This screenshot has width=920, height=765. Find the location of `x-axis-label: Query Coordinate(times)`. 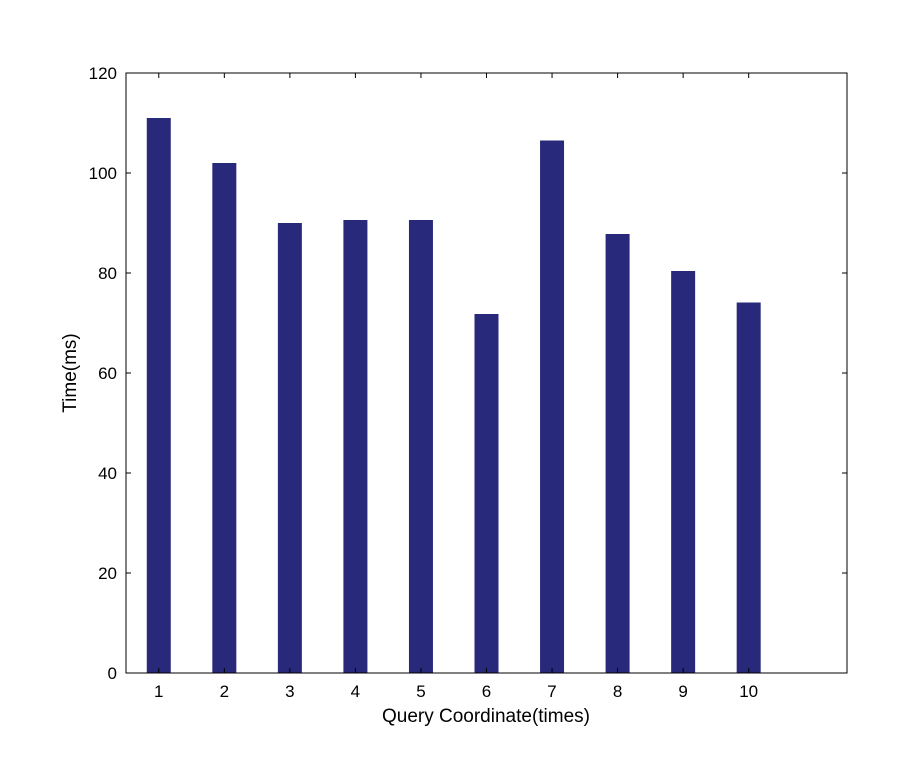

x-axis-label: Query Coordinate(times) is located at coordinates (486, 716).